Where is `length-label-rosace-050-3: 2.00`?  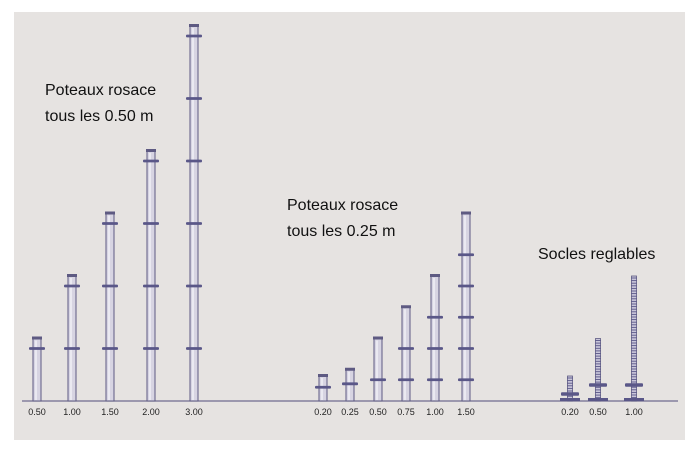 length-label-rosace-050-3: 2.00 is located at coordinates (151, 412).